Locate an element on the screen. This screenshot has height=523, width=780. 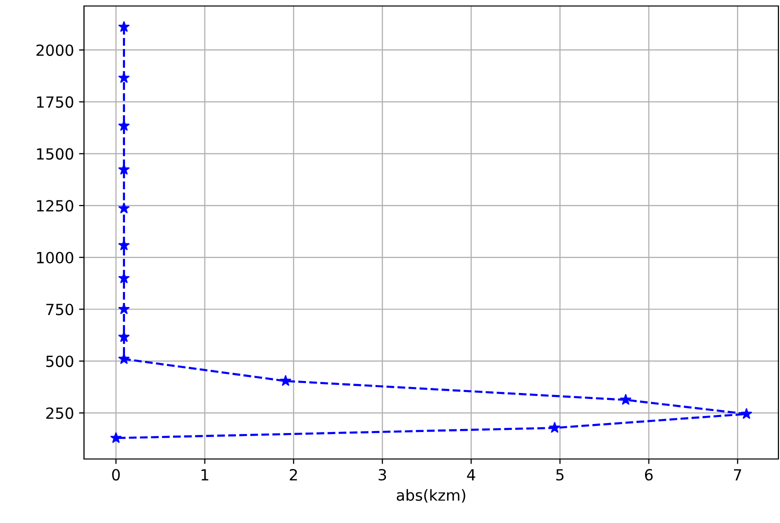
x-tick-label: 3 is located at coordinates (382, 474).